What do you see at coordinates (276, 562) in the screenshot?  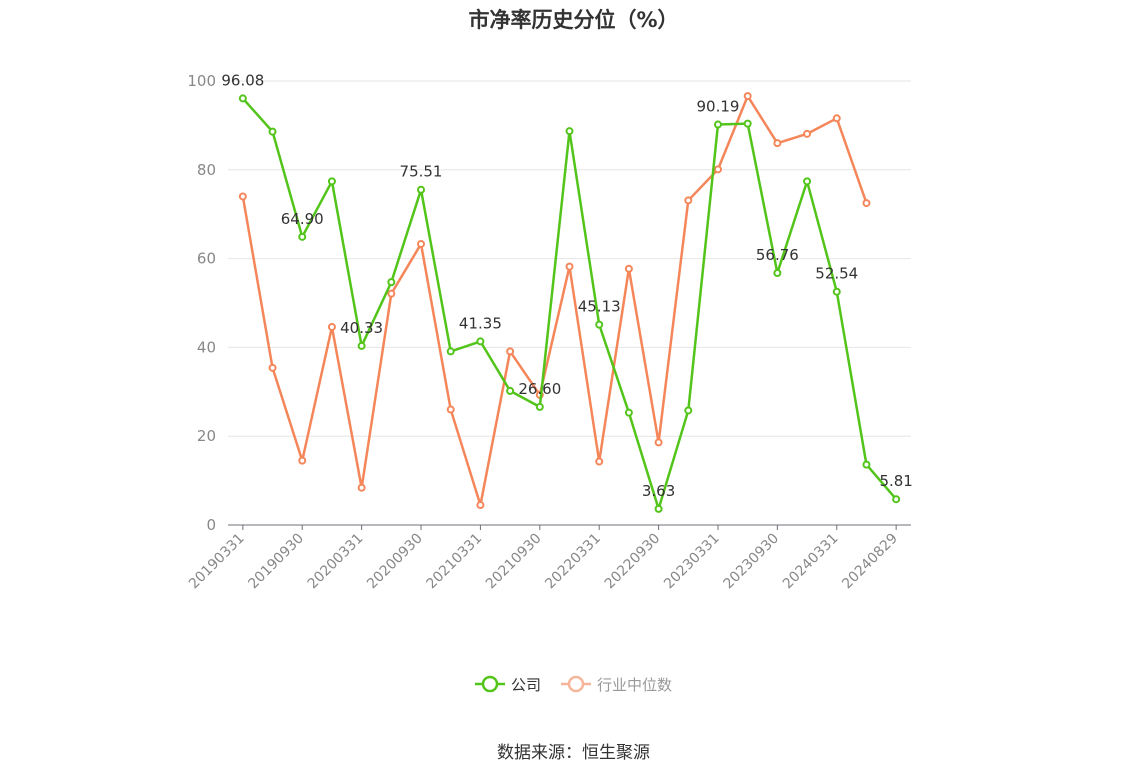 I see `x-tick-label: 20190930` at bounding box center [276, 562].